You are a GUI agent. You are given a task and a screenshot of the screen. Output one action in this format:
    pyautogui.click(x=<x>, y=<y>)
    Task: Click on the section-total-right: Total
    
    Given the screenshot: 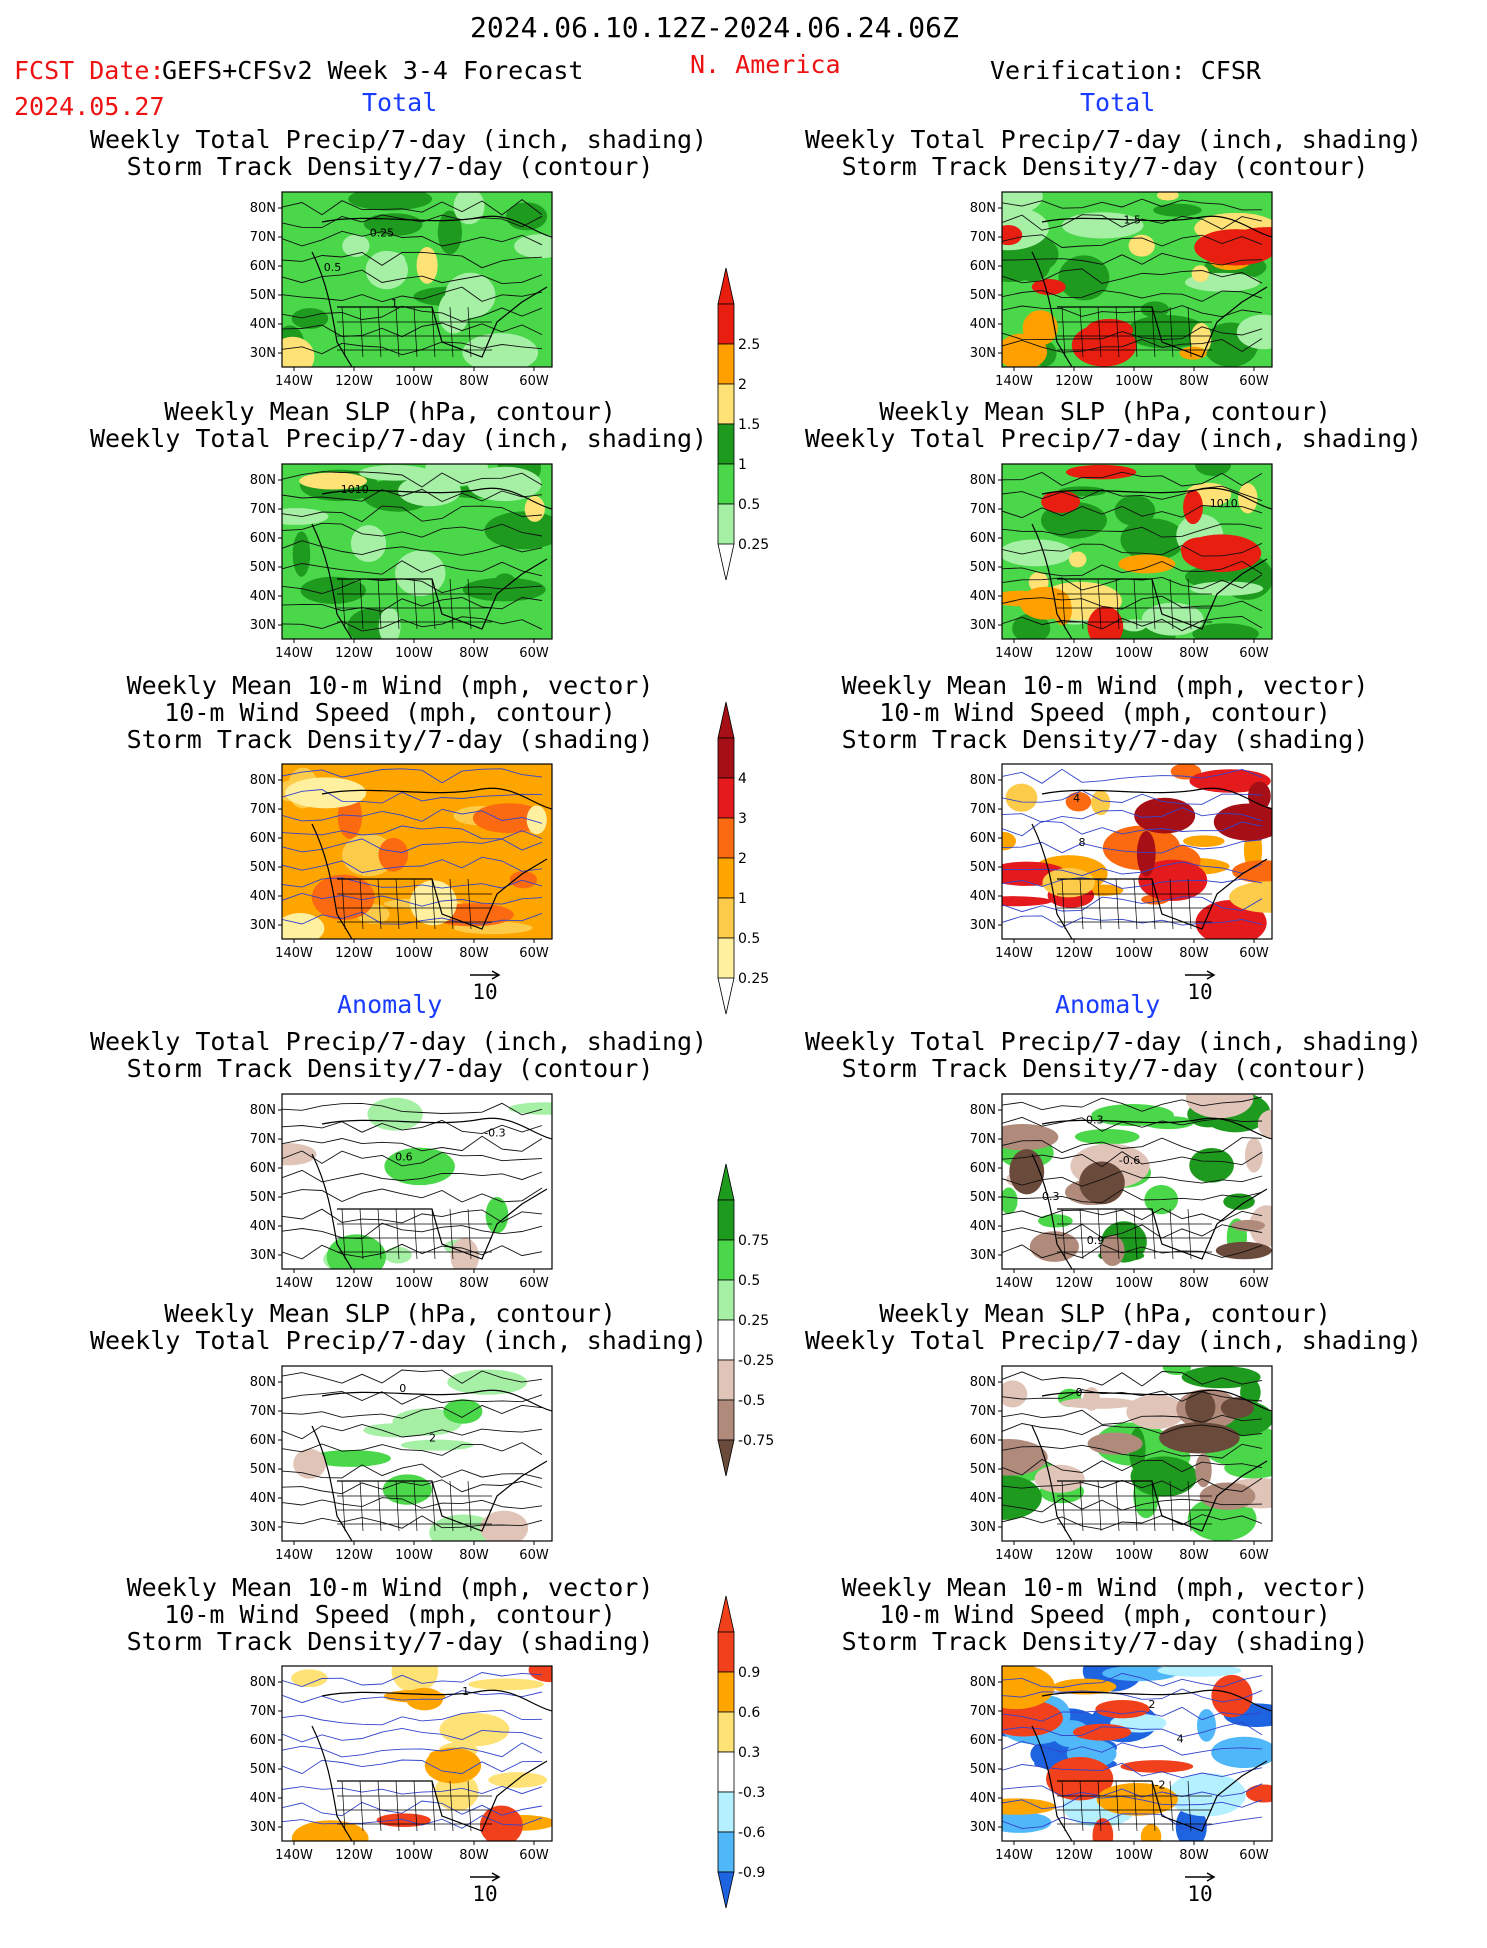 What is the action you would take?
    pyautogui.click(x=1118, y=102)
    